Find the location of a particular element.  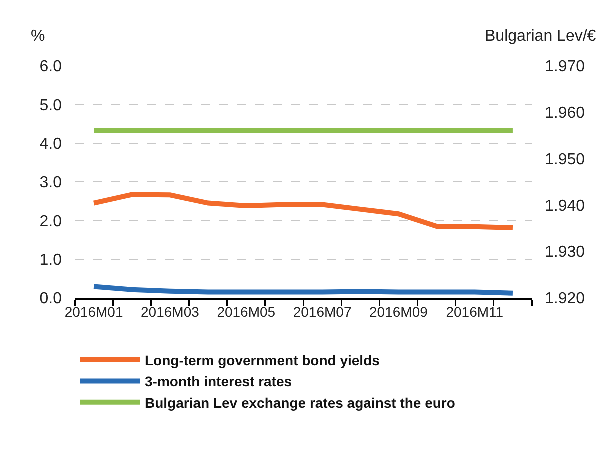

y-tick-label: 6.0 is located at coordinates (51, 67).